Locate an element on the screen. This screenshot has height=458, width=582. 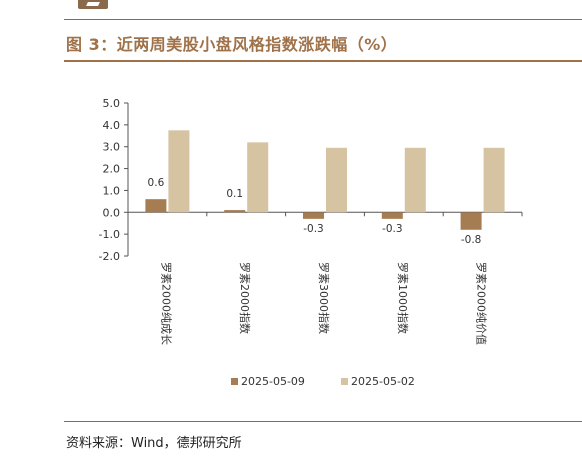
figure-title: 图 3：近两周美股小盘风格指数涨跌幅（%） is located at coordinates (232, 44).